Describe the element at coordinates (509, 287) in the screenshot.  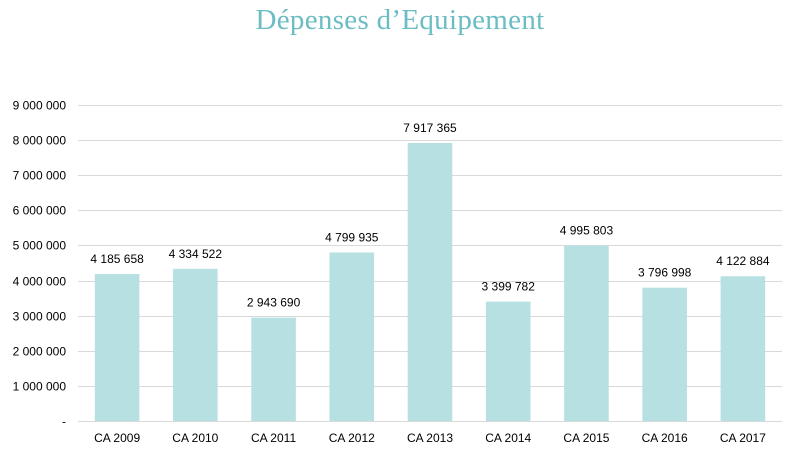
I see `data-label: 3 399 782` at that location.